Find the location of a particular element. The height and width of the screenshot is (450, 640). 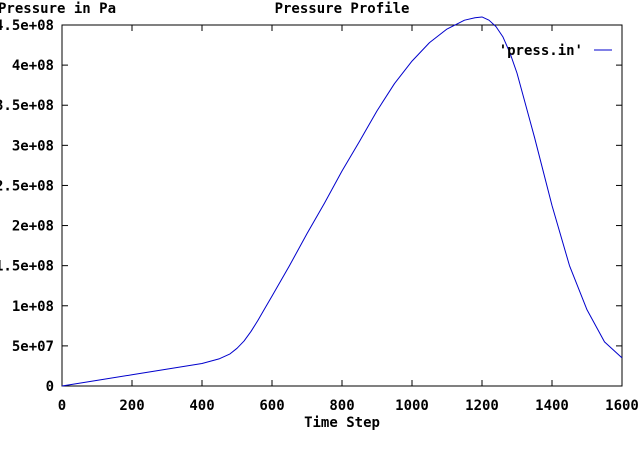

x-tick-label: 800 is located at coordinates (341, 406).